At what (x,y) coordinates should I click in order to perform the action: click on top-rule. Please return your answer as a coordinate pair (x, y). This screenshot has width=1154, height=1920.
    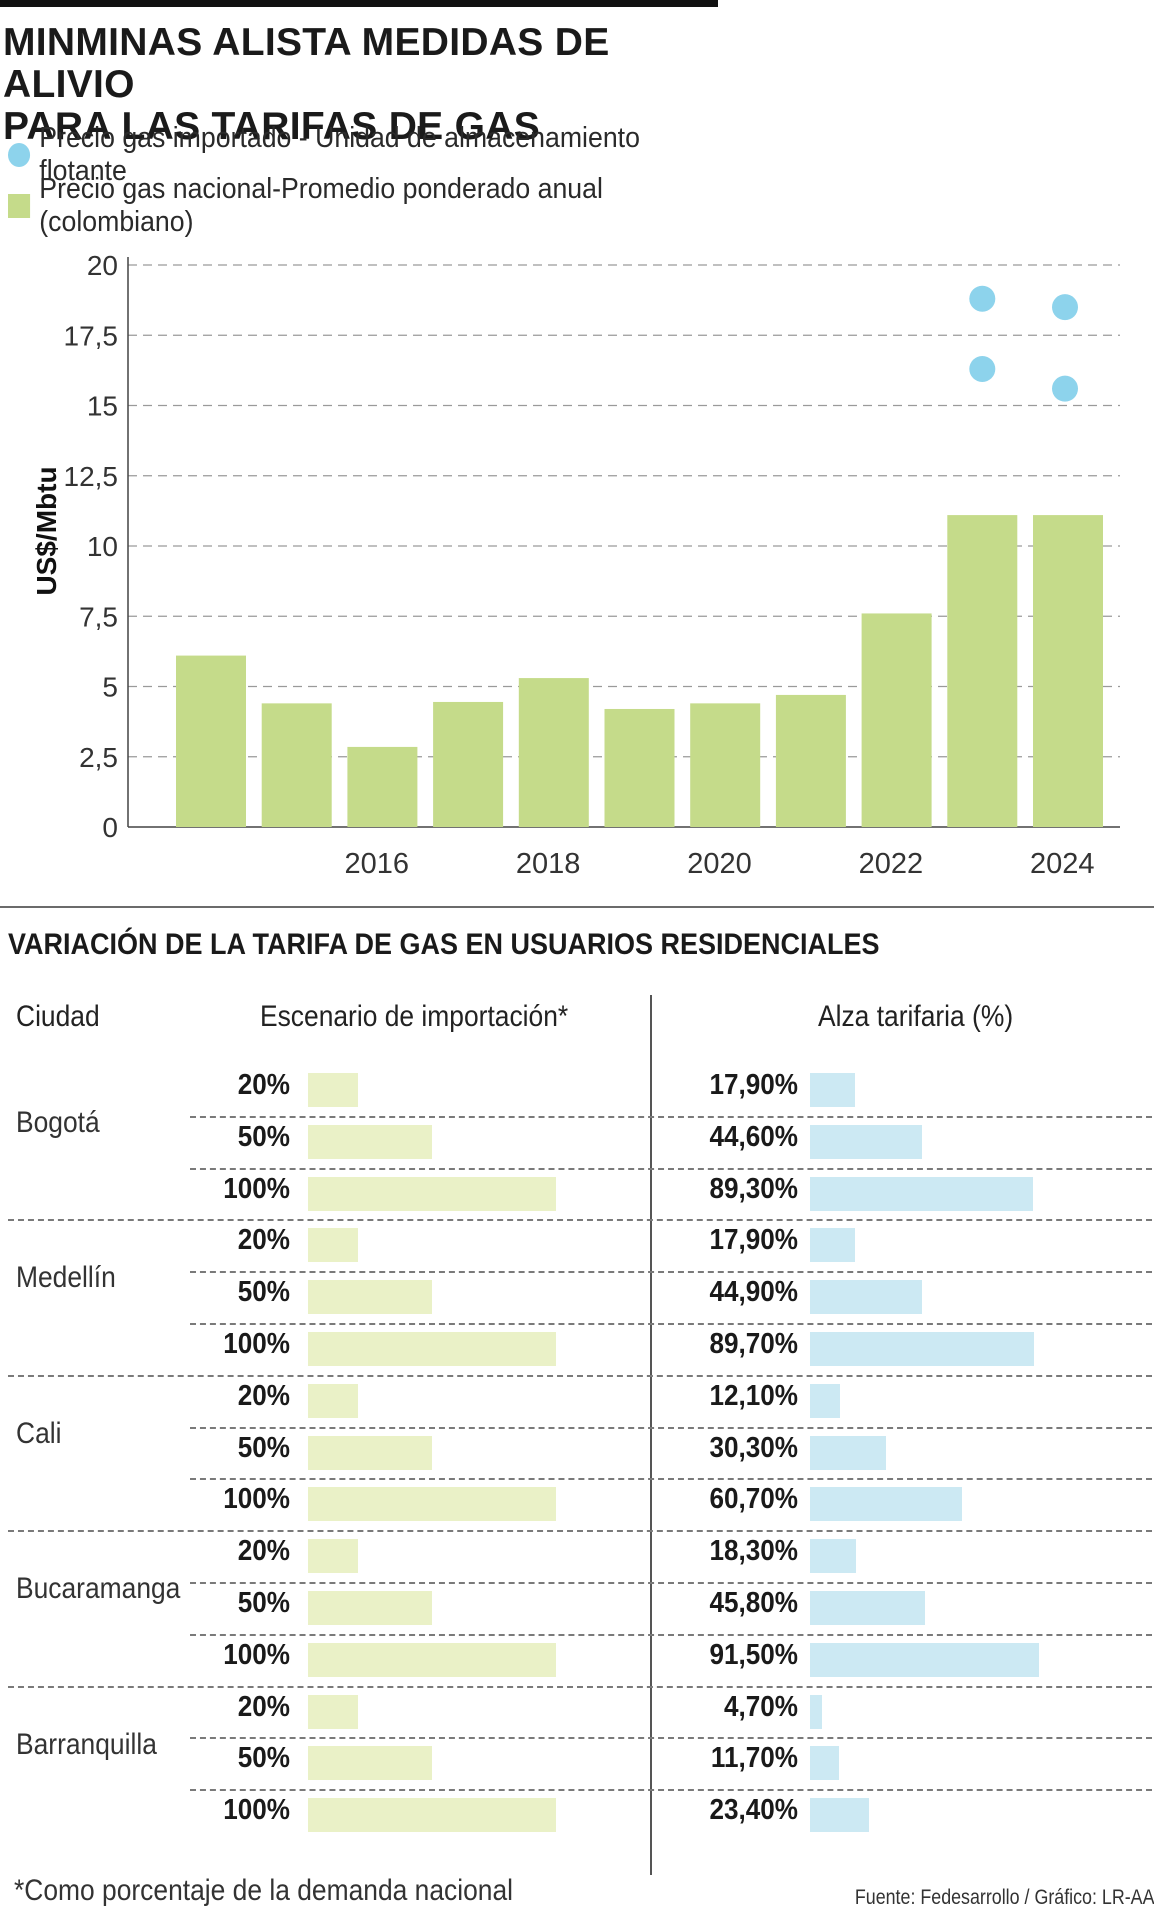
    Looking at the image, I should click on (359, 3).